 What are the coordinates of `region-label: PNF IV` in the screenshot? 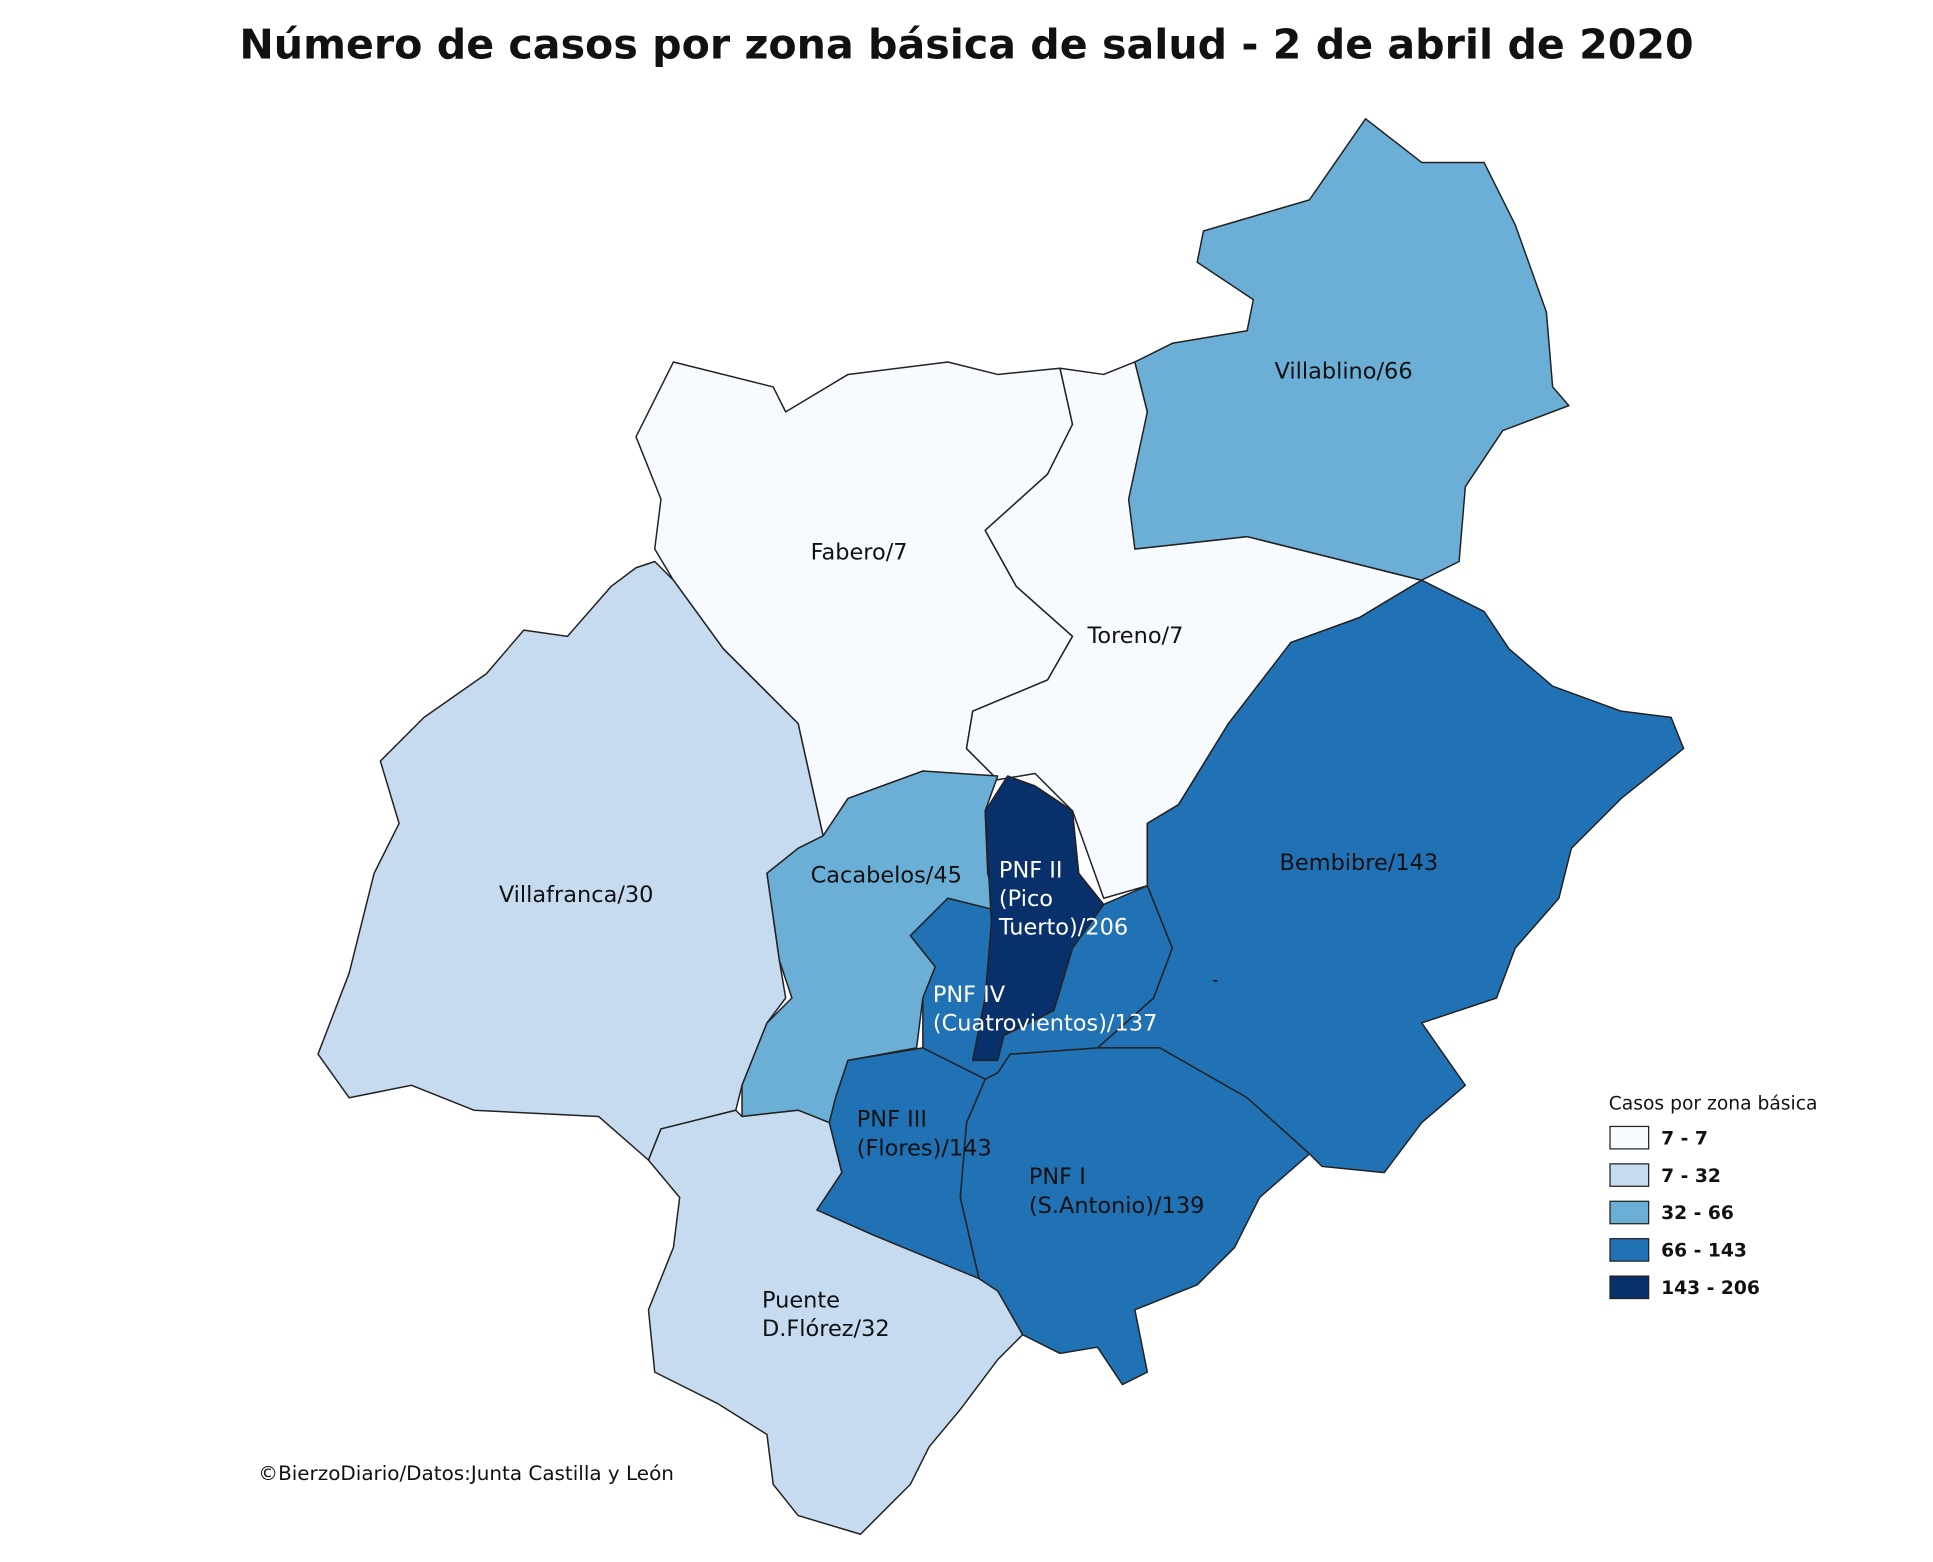 It's located at (969, 995).